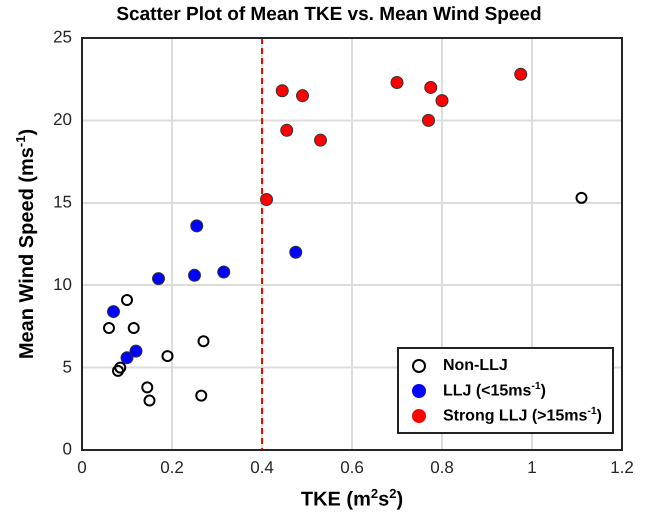 This screenshot has width=658, height=527. I want to click on x-tick-label: 0.4, so click(262, 467).